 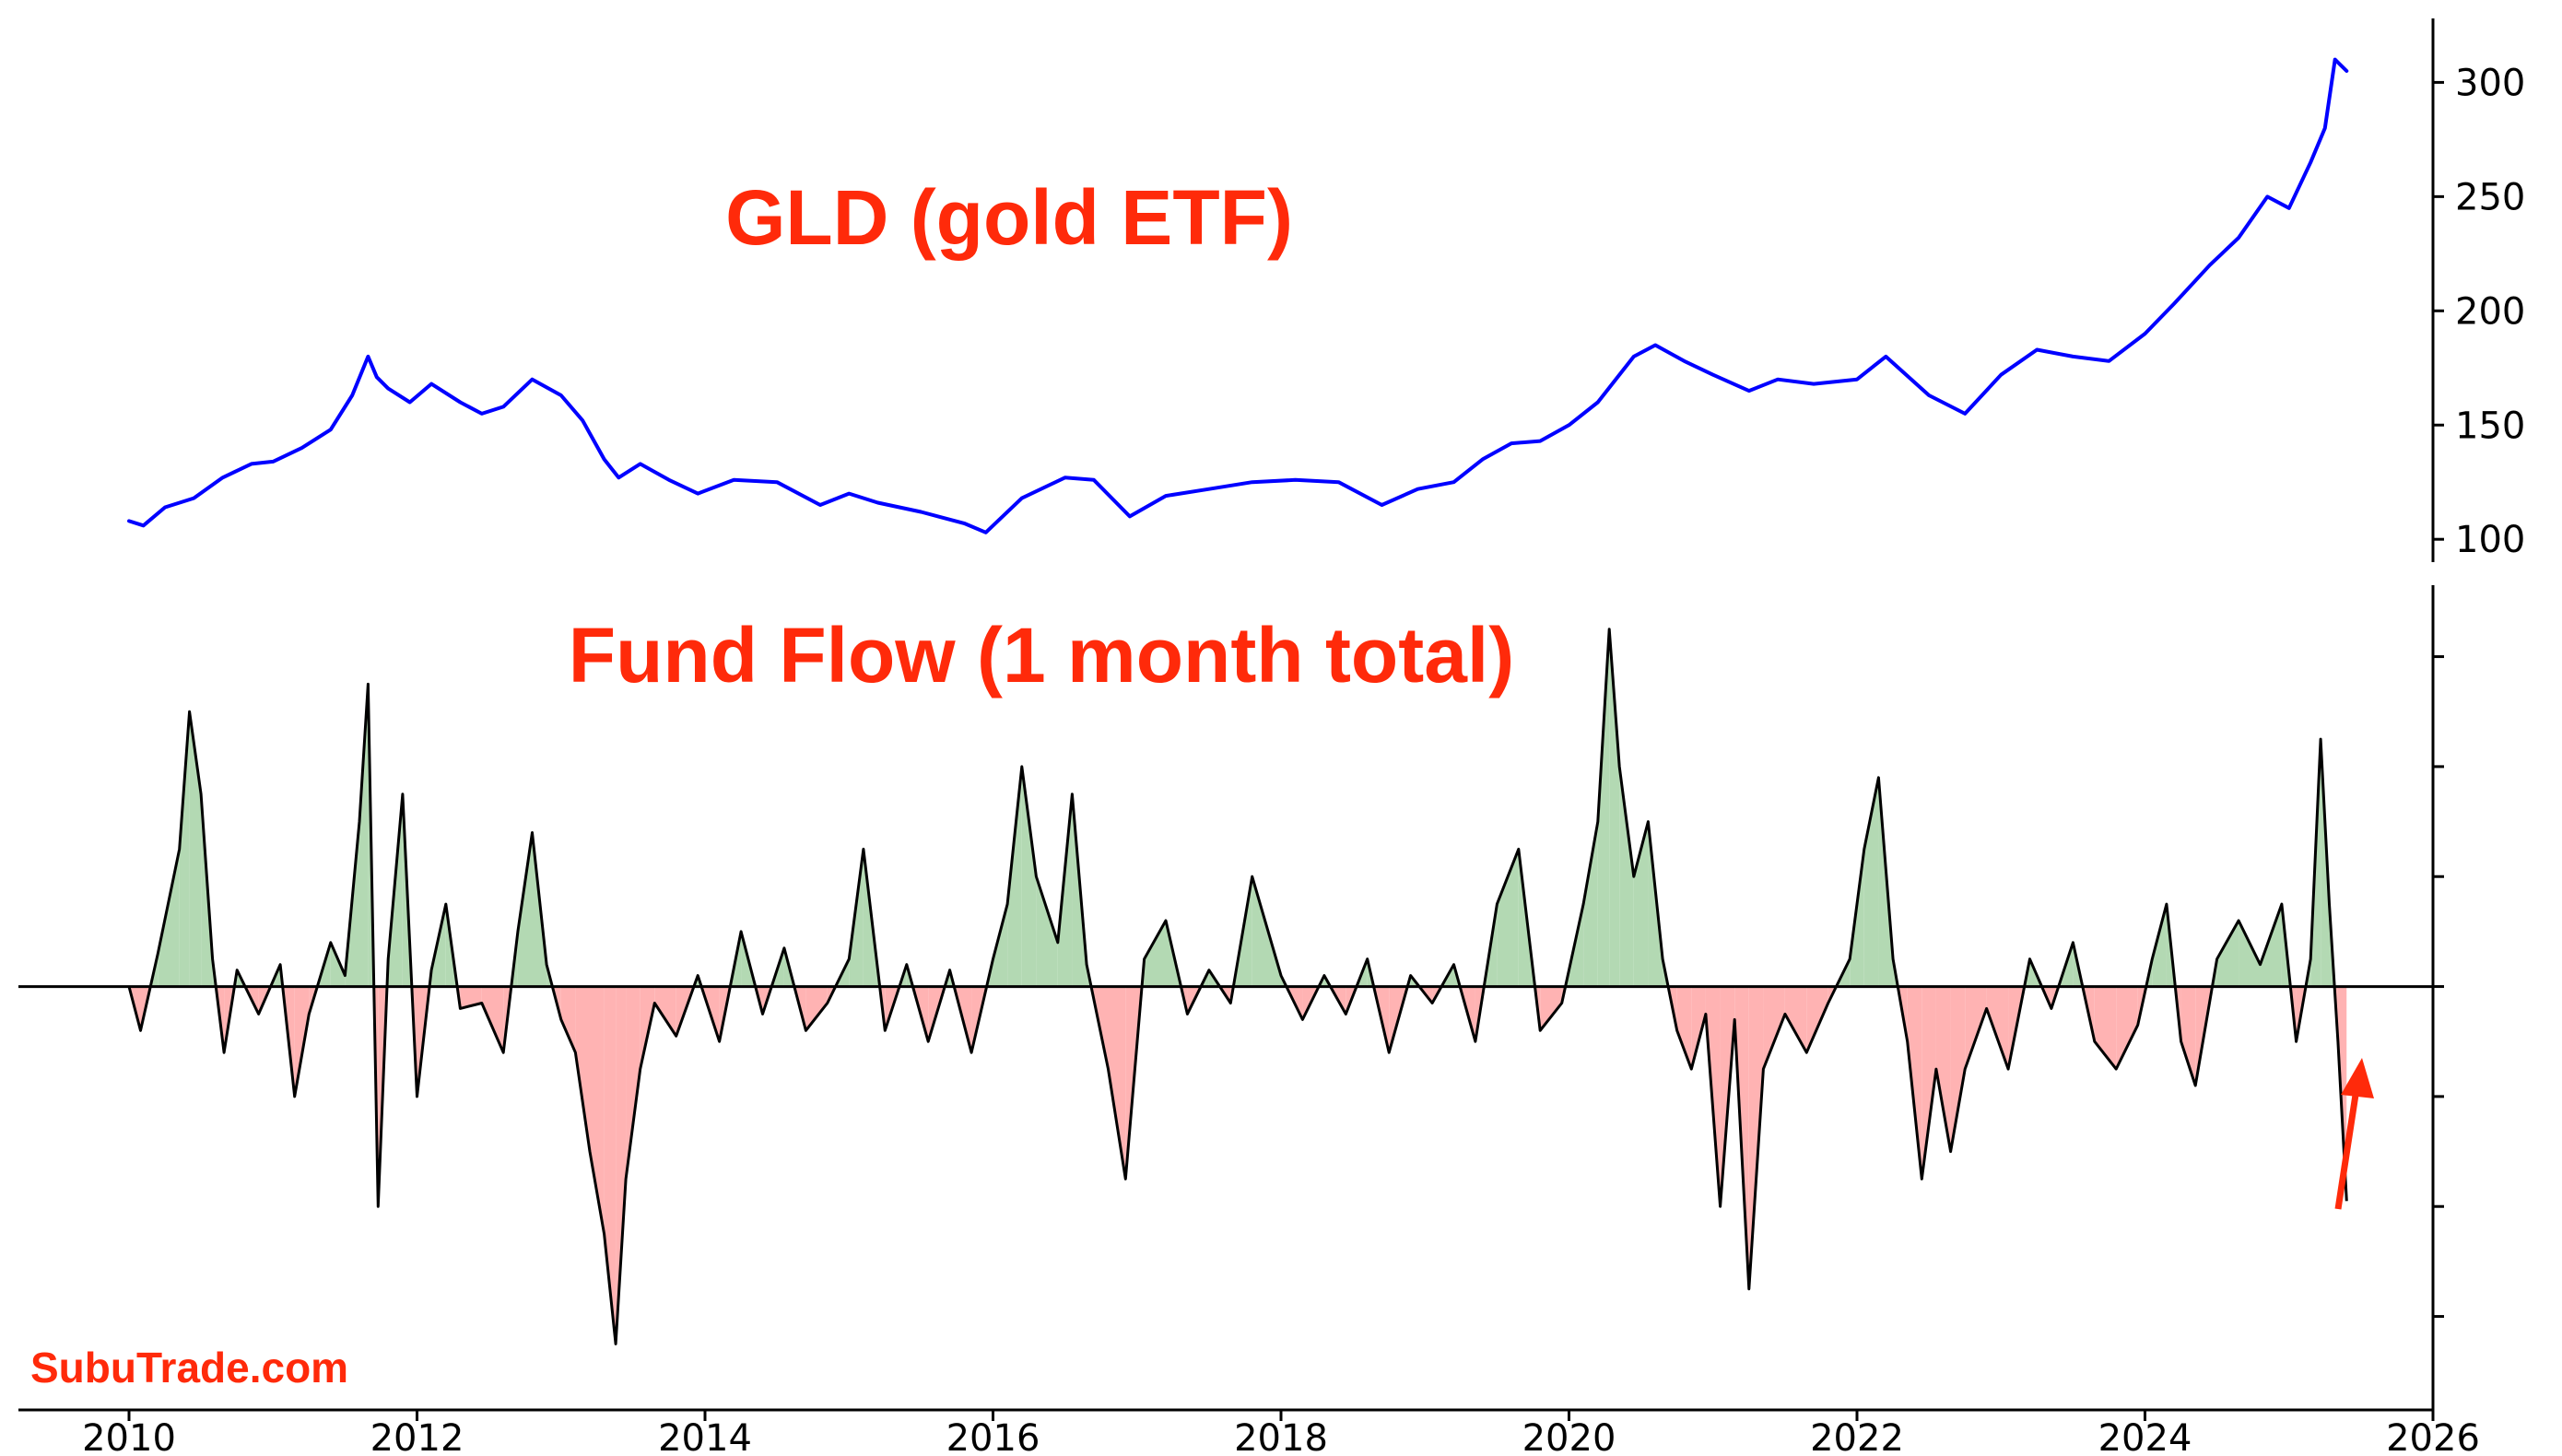 I want to click on gld-y-ticks: 100 150 200 250 300, so click(x=2479, y=311).